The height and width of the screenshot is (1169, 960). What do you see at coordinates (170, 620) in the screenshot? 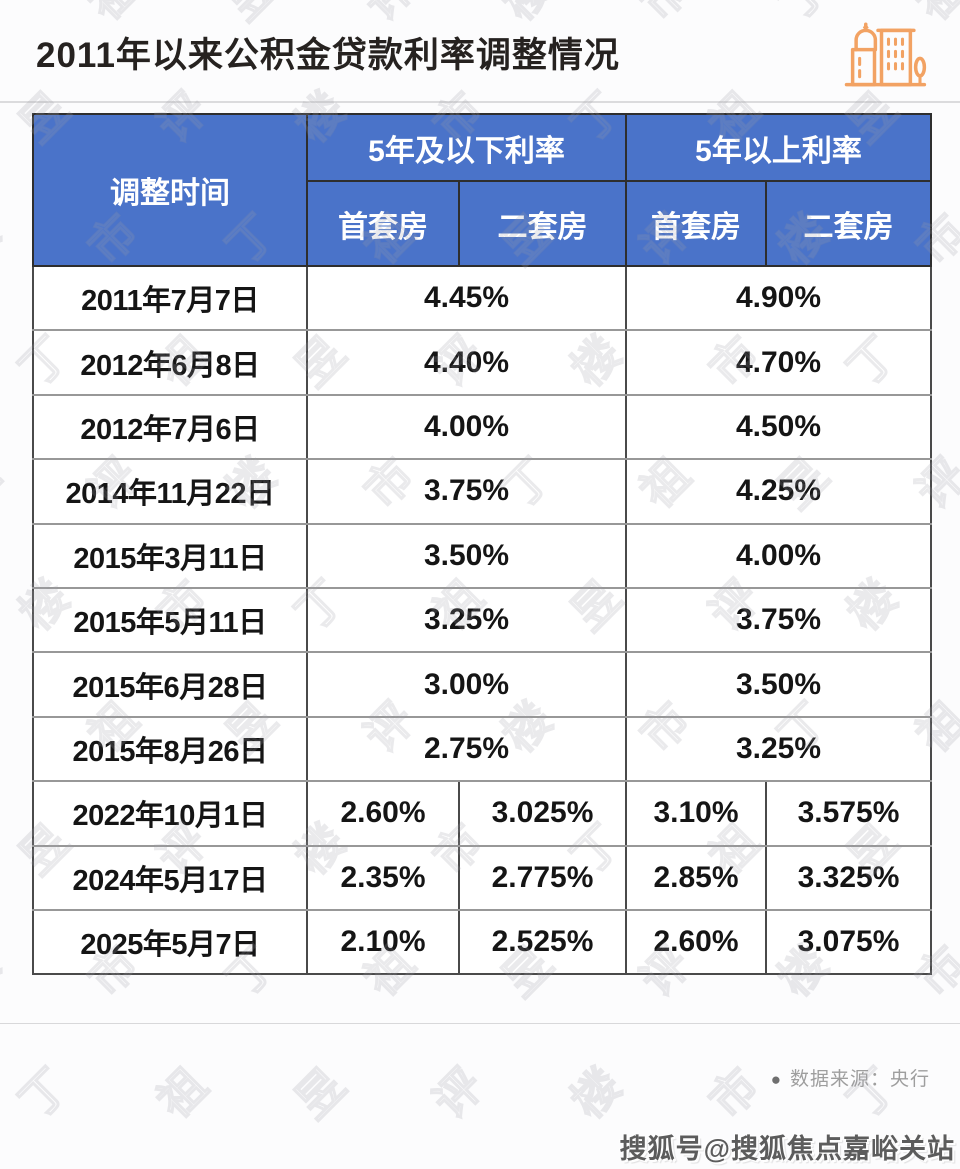
I see `adjust-date-cell: 2015年5月11日` at bounding box center [170, 620].